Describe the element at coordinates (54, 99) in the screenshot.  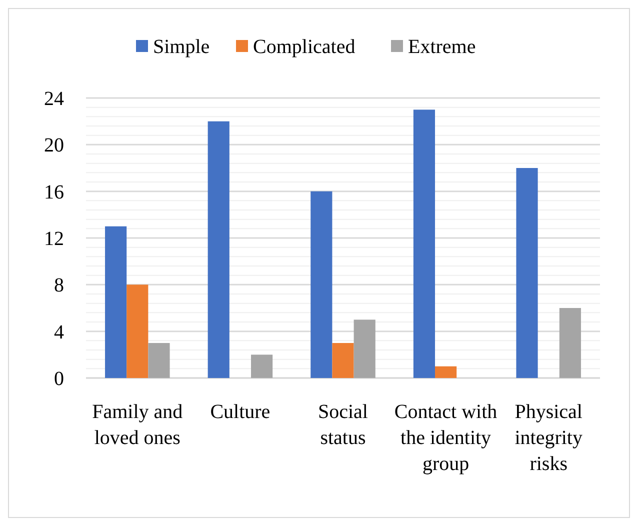
I see `y-tick-label: 24` at that location.